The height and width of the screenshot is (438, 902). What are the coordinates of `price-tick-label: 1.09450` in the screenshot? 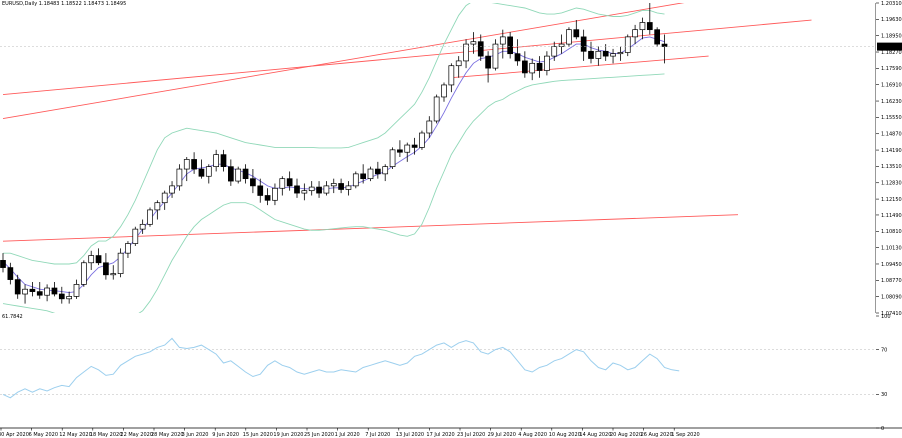 It's located at (891, 265).